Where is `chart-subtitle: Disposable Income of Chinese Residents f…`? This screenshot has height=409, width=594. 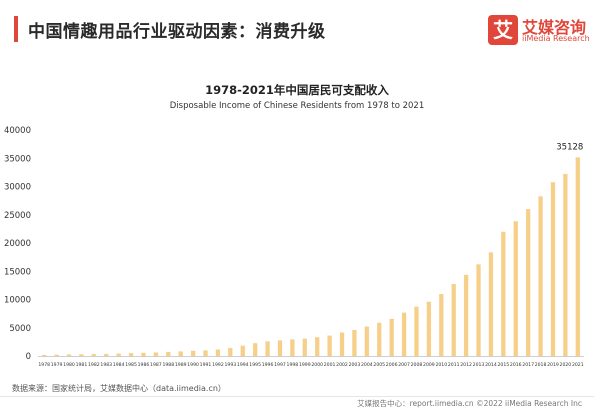
chart-subtitle: Disposable Income of Chinese Residents f… is located at coordinates (297, 106).